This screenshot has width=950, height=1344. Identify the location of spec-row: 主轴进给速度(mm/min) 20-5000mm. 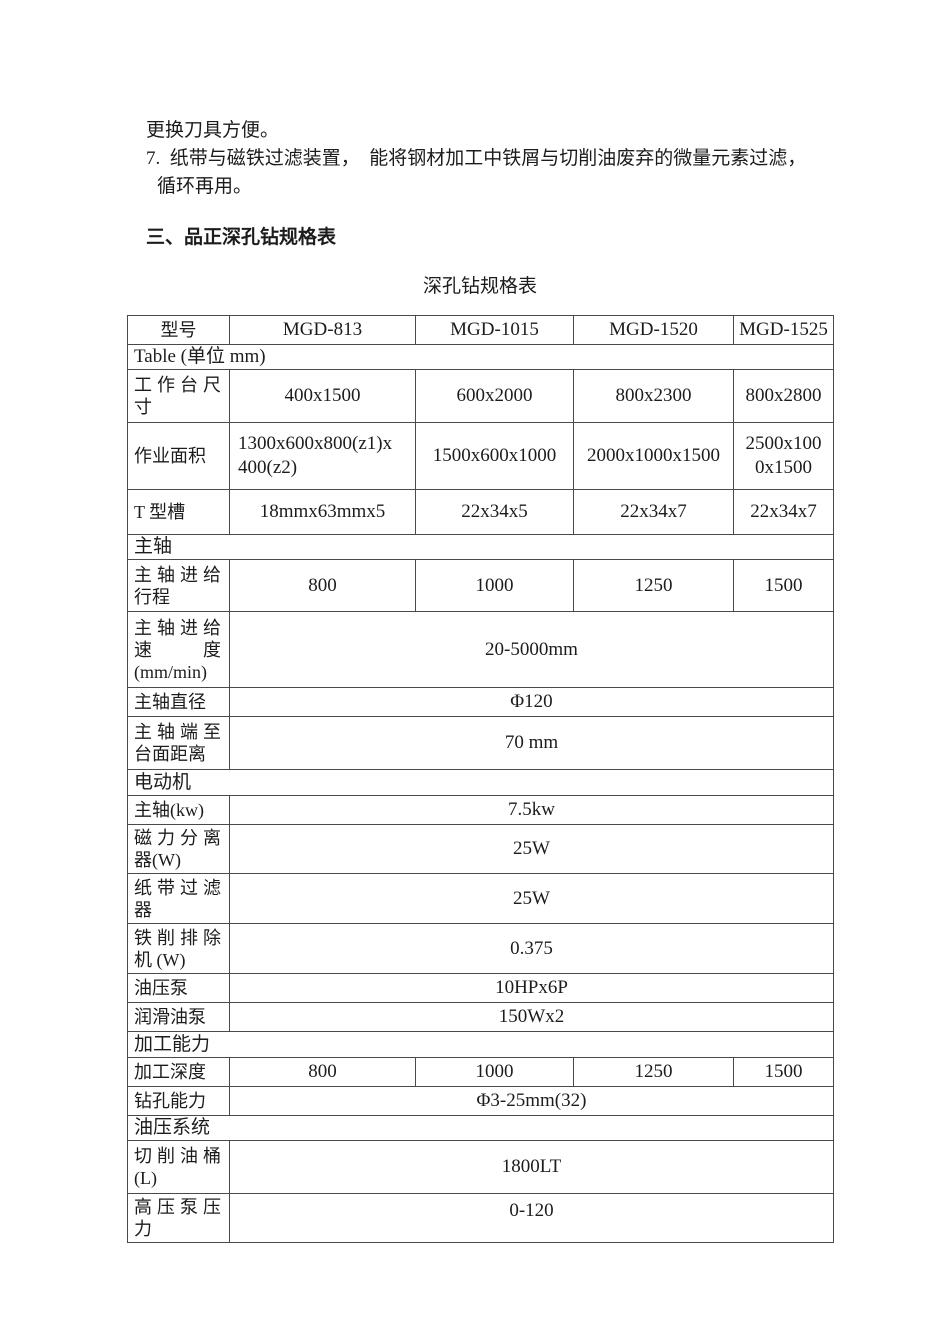
(480, 649).